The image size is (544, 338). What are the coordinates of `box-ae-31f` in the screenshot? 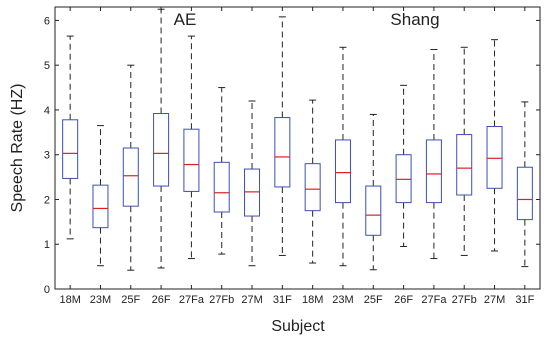 It's located at (282, 136).